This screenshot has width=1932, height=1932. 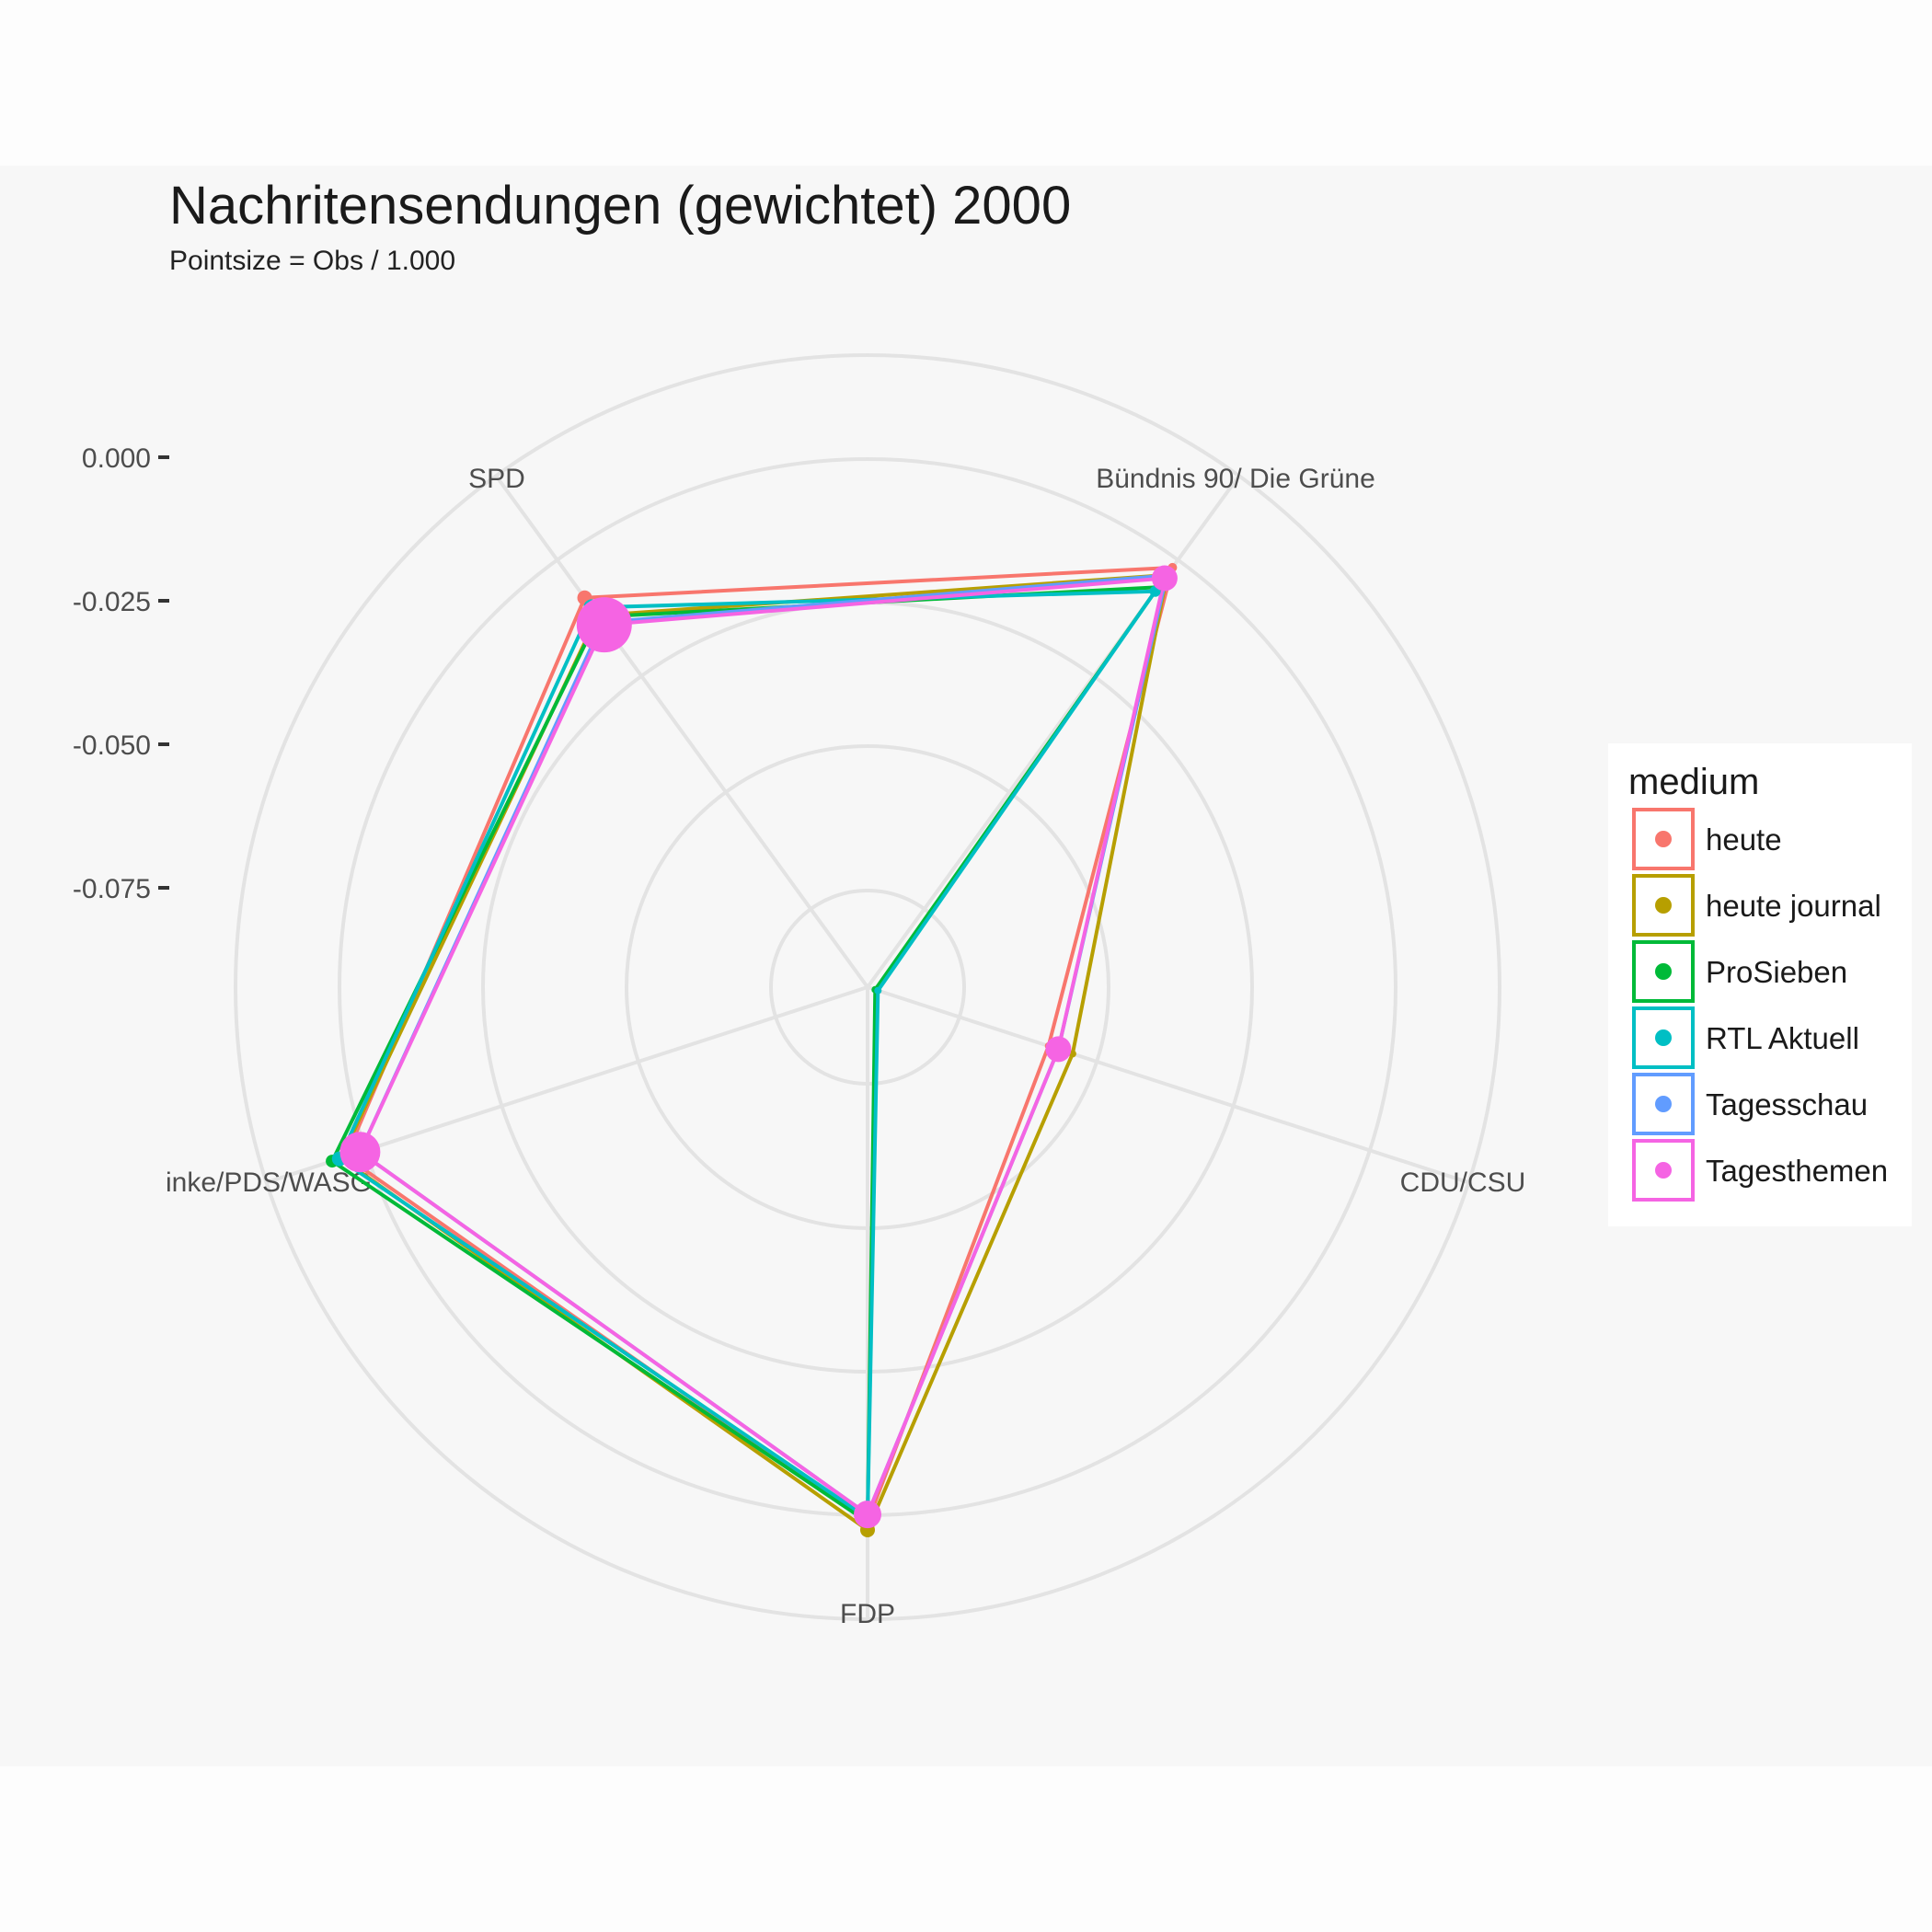 I want to click on radial-axis: 0.000 -0.025 -0.050 -0.075, so click(x=121, y=673).